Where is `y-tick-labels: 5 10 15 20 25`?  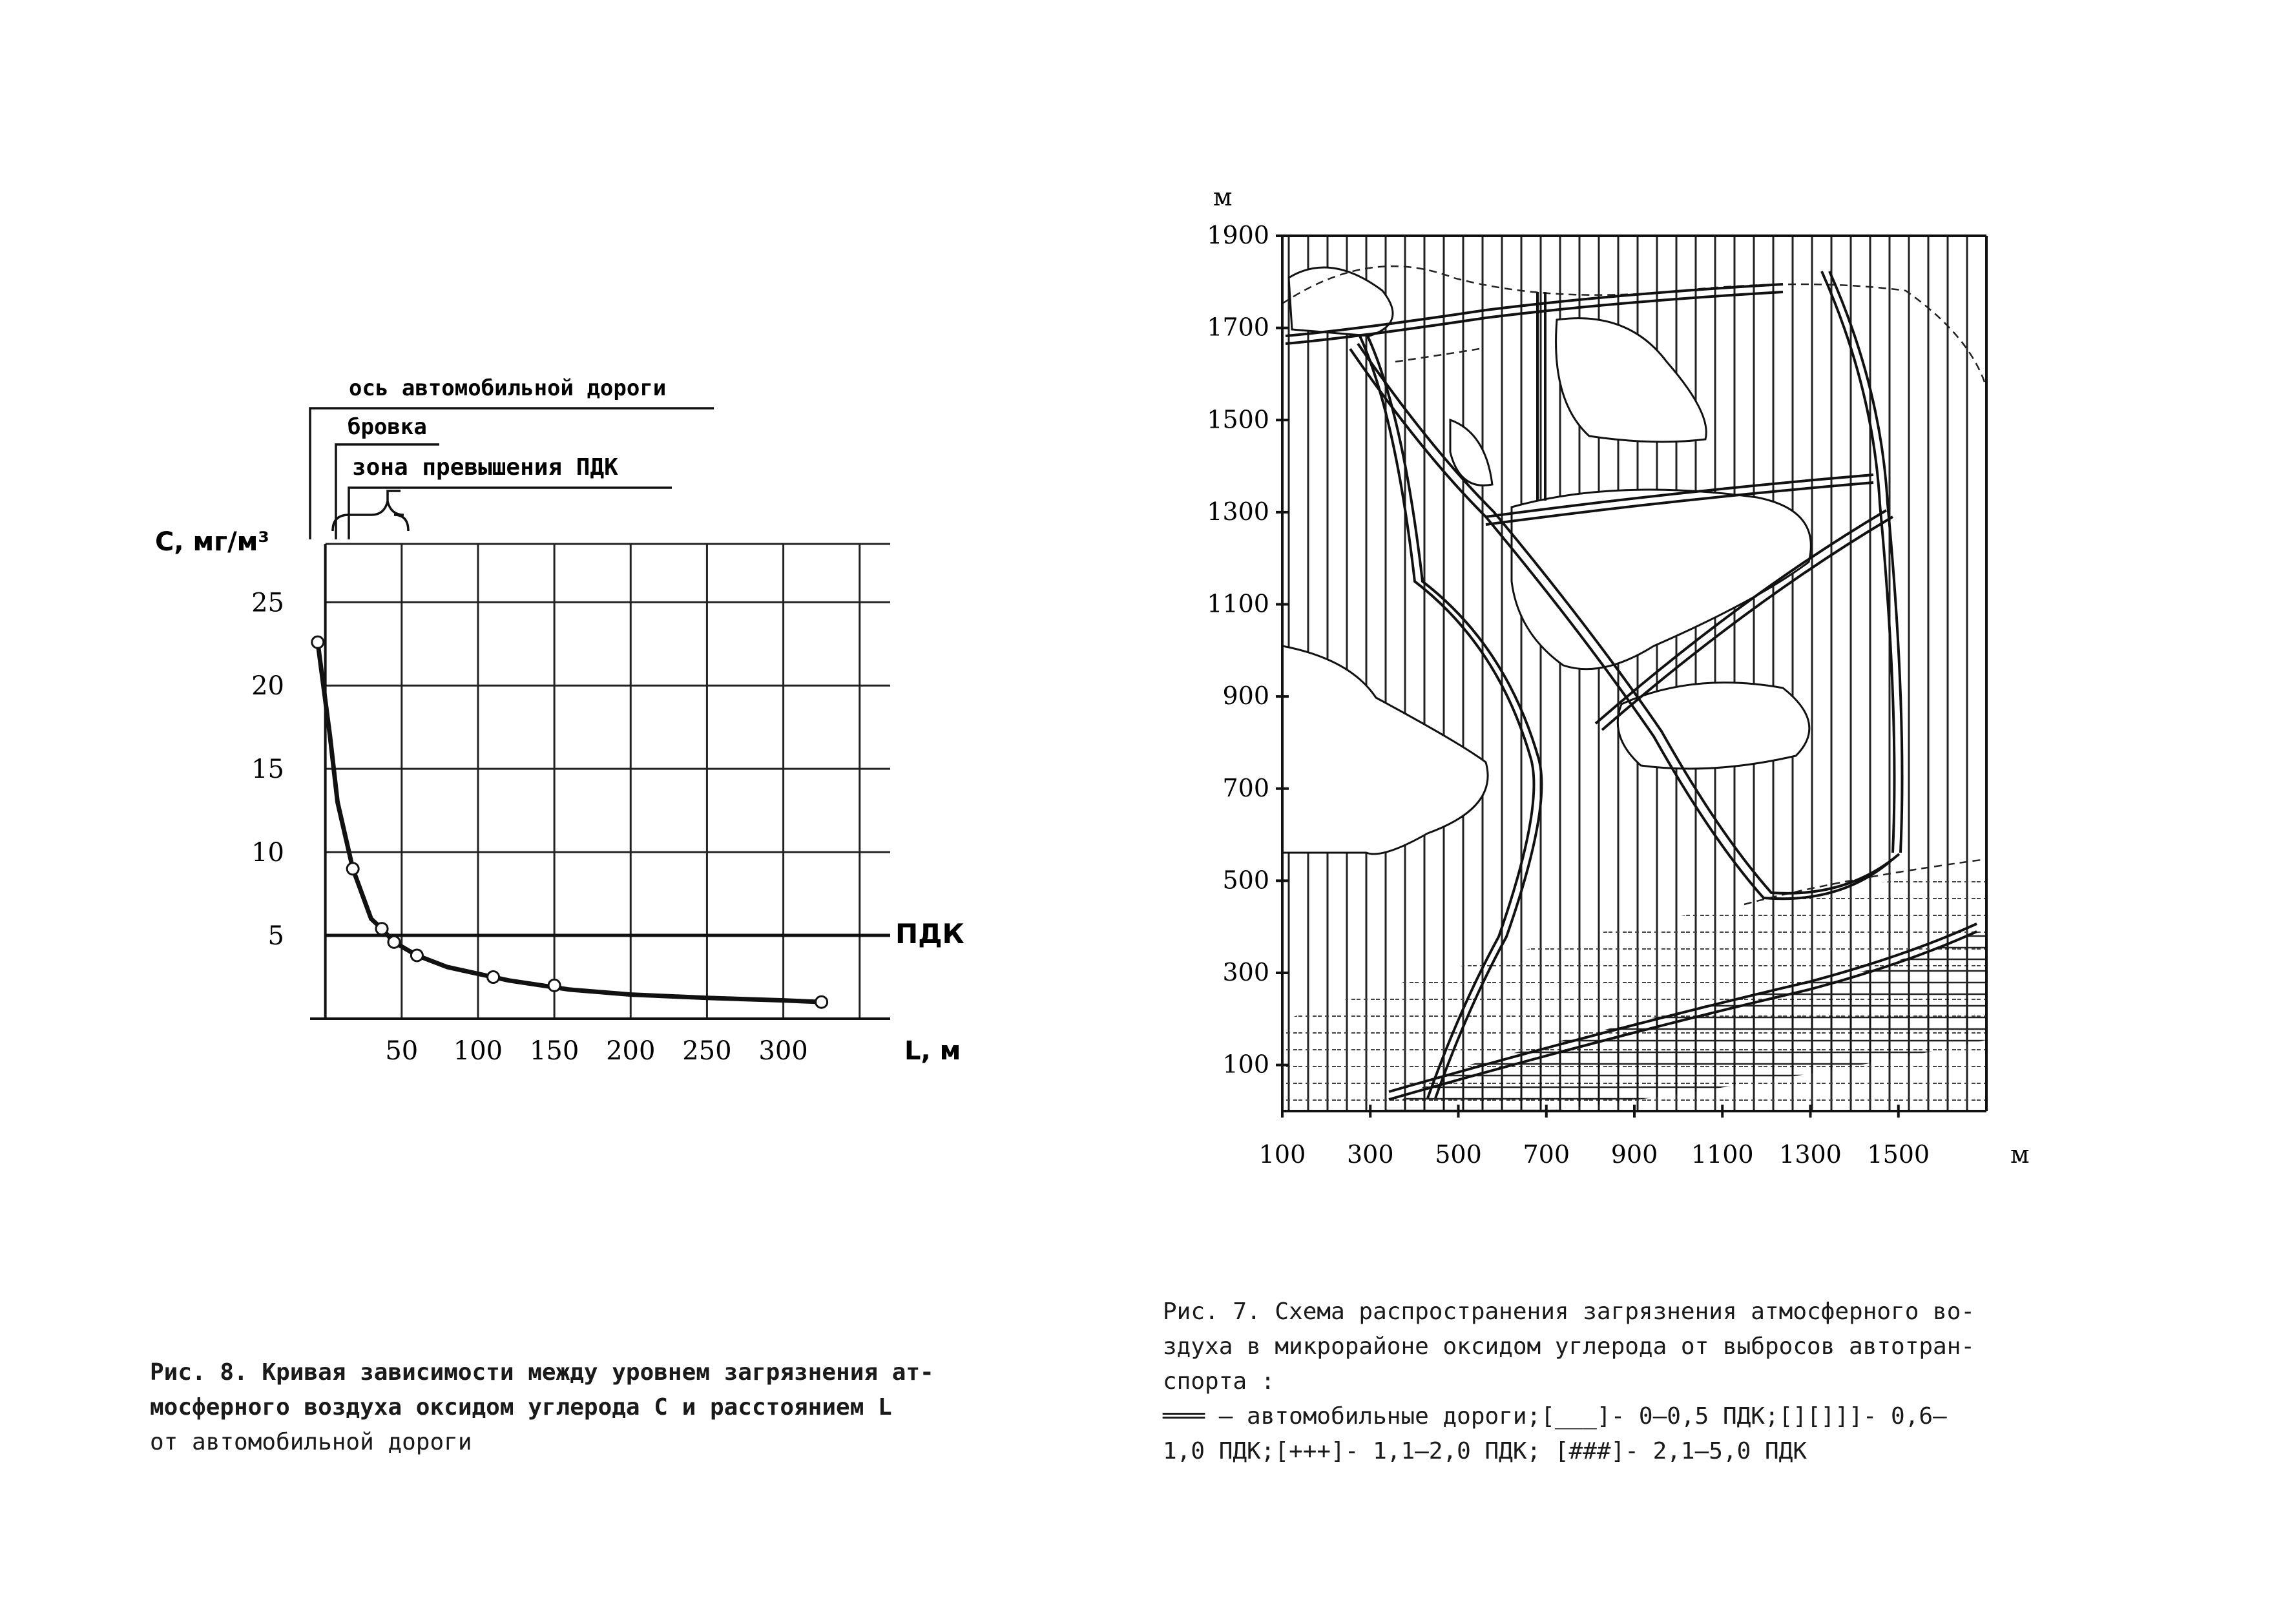
y-tick-labels: 5 10 15 20 25 is located at coordinates (267, 769).